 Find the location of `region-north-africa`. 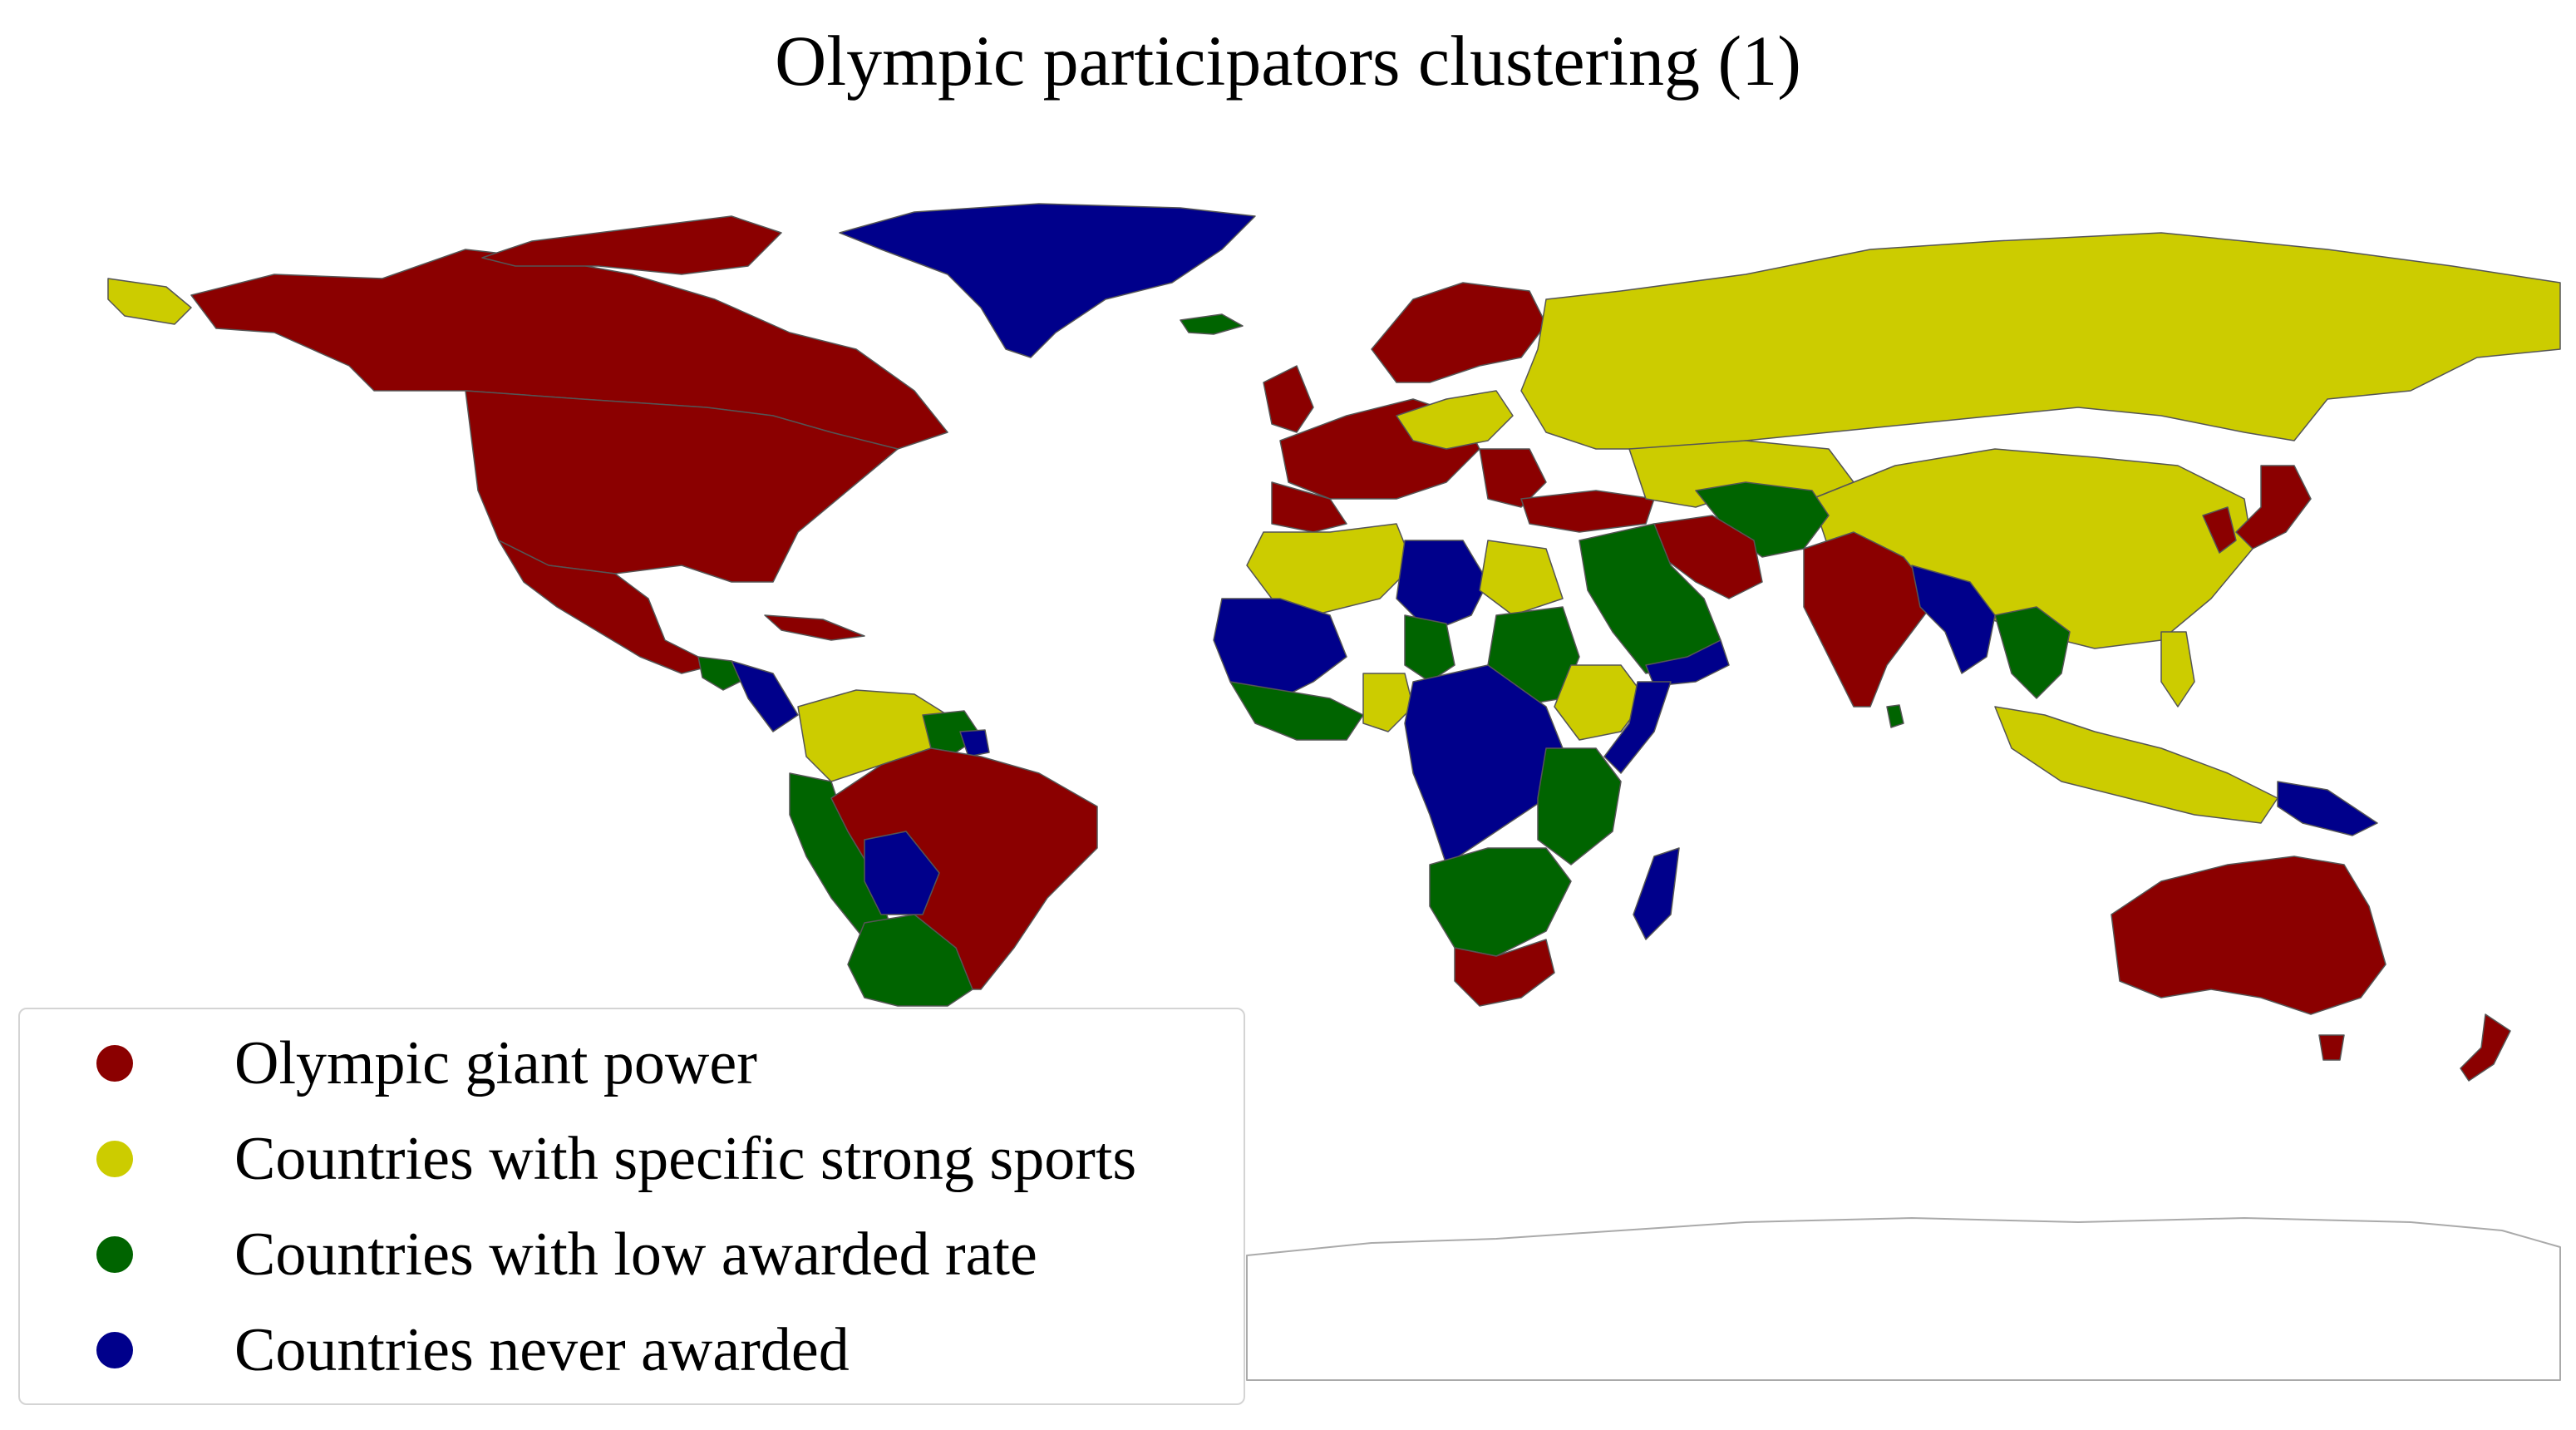

region-north-africa is located at coordinates (1330, 569).